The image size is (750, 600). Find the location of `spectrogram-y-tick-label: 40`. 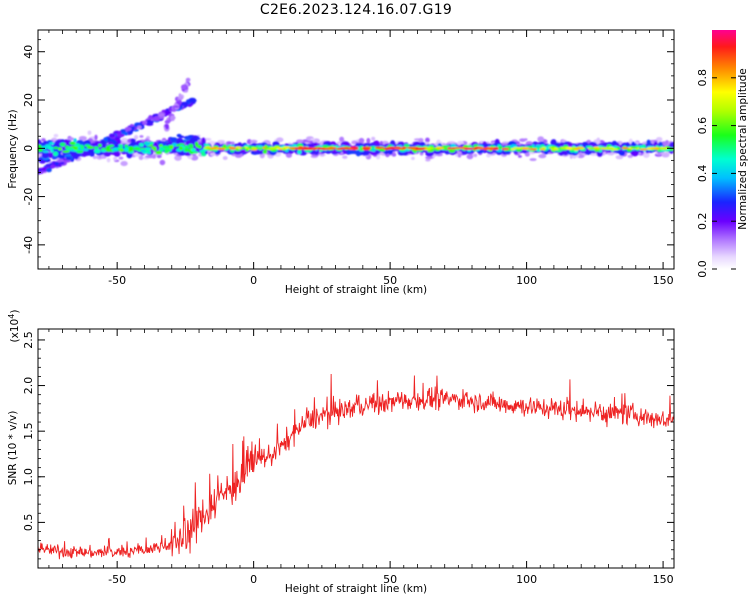

spectrogram-y-tick-label: 40 is located at coordinates (28, 52).